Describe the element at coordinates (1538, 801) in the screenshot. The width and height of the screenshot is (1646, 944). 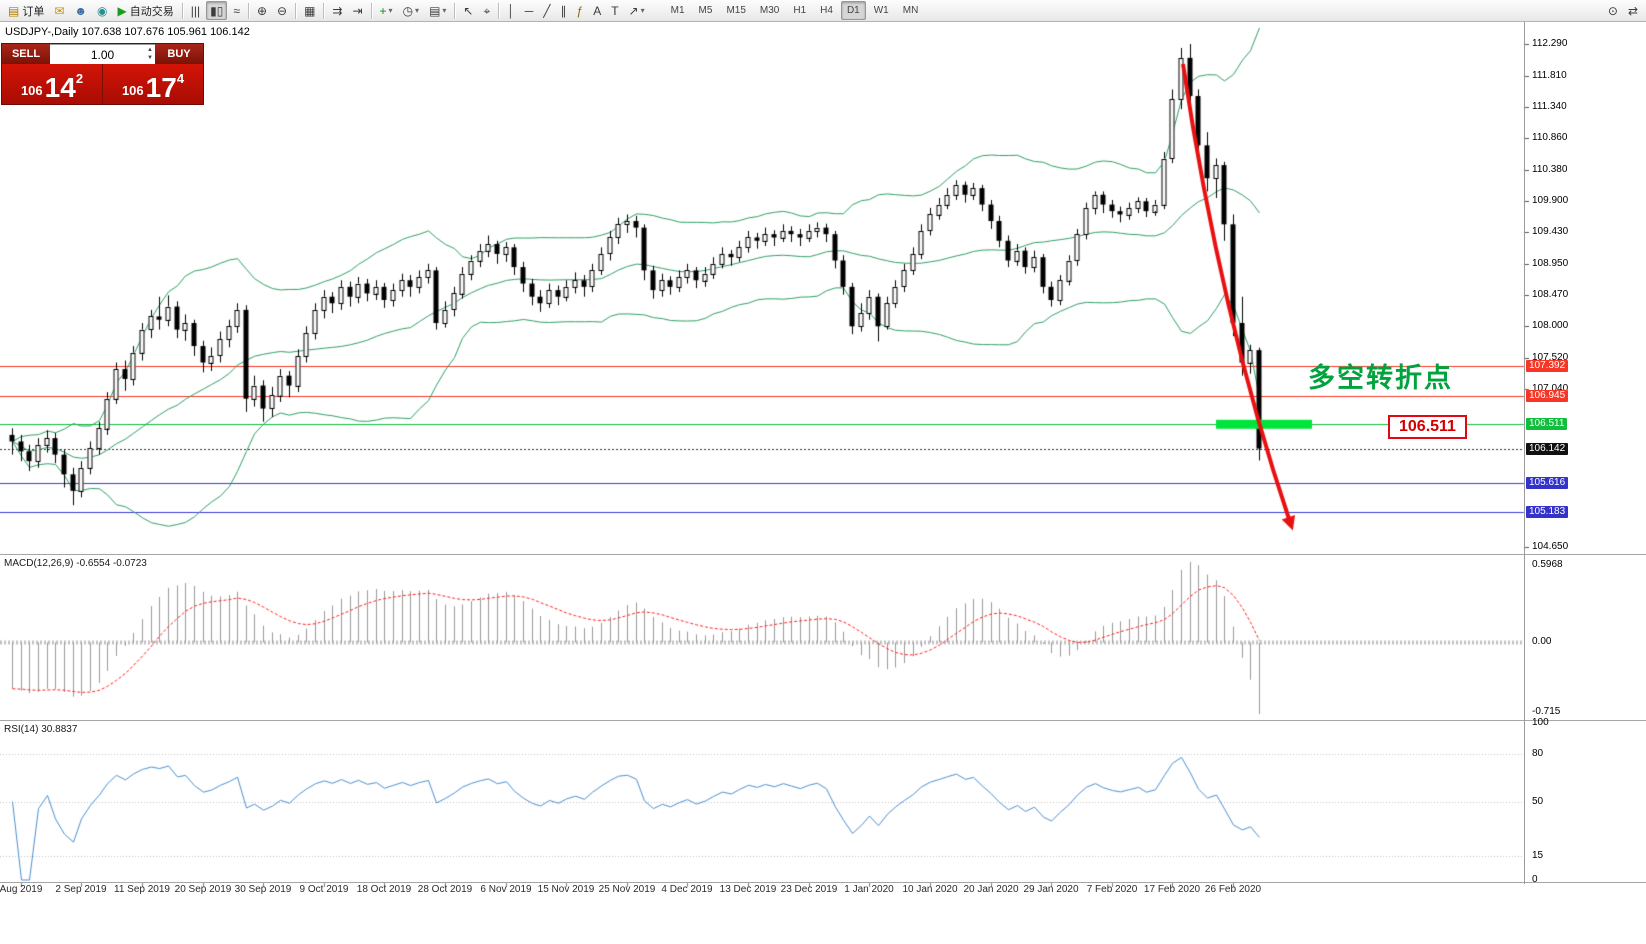
I see `axis-tick-label: 50` at that location.